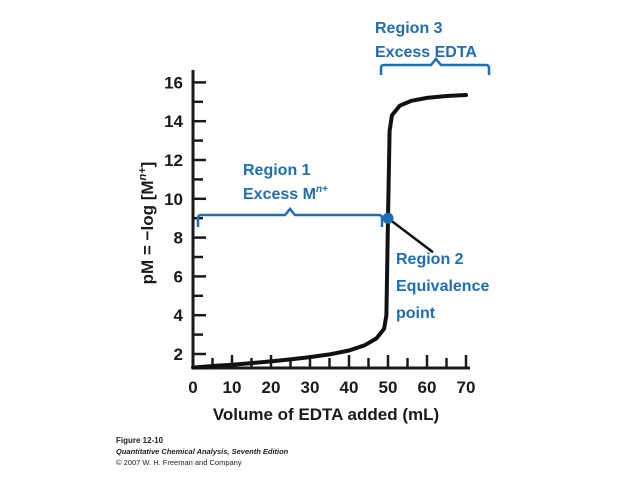 This screenshot has width=638, height=479. I want to click on y-axis-ticks, so click(199, 218).